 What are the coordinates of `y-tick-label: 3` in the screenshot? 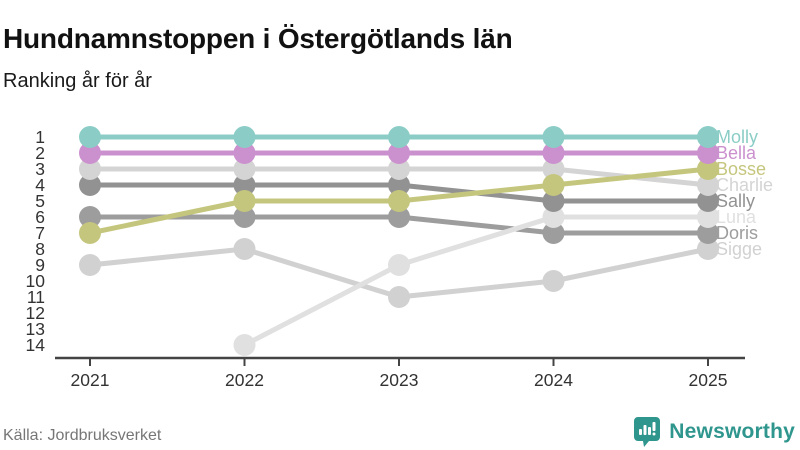 It's located at (40, 169).